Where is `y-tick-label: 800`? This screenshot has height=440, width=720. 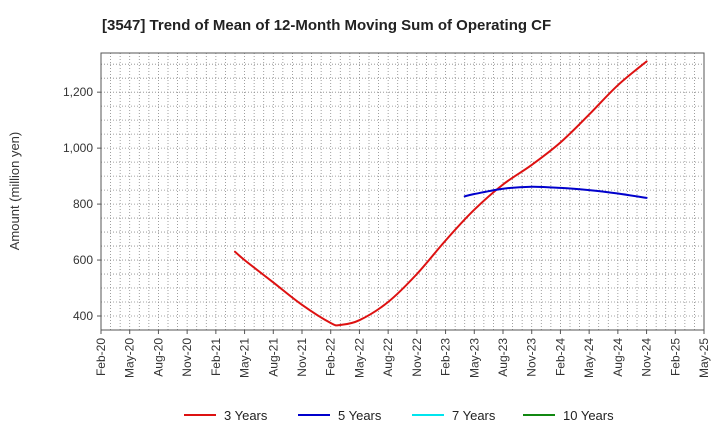
y-tick-label: 800 is located at coordinates (83, 204).